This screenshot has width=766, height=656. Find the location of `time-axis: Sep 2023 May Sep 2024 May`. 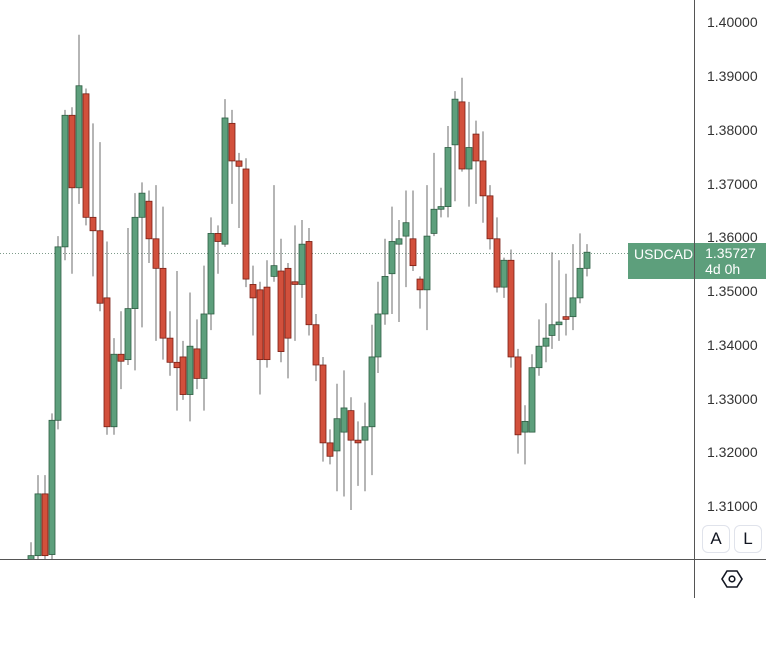

time-axis: Sep 2023 May Sep 2024 May is located at coordinates (347, 579).